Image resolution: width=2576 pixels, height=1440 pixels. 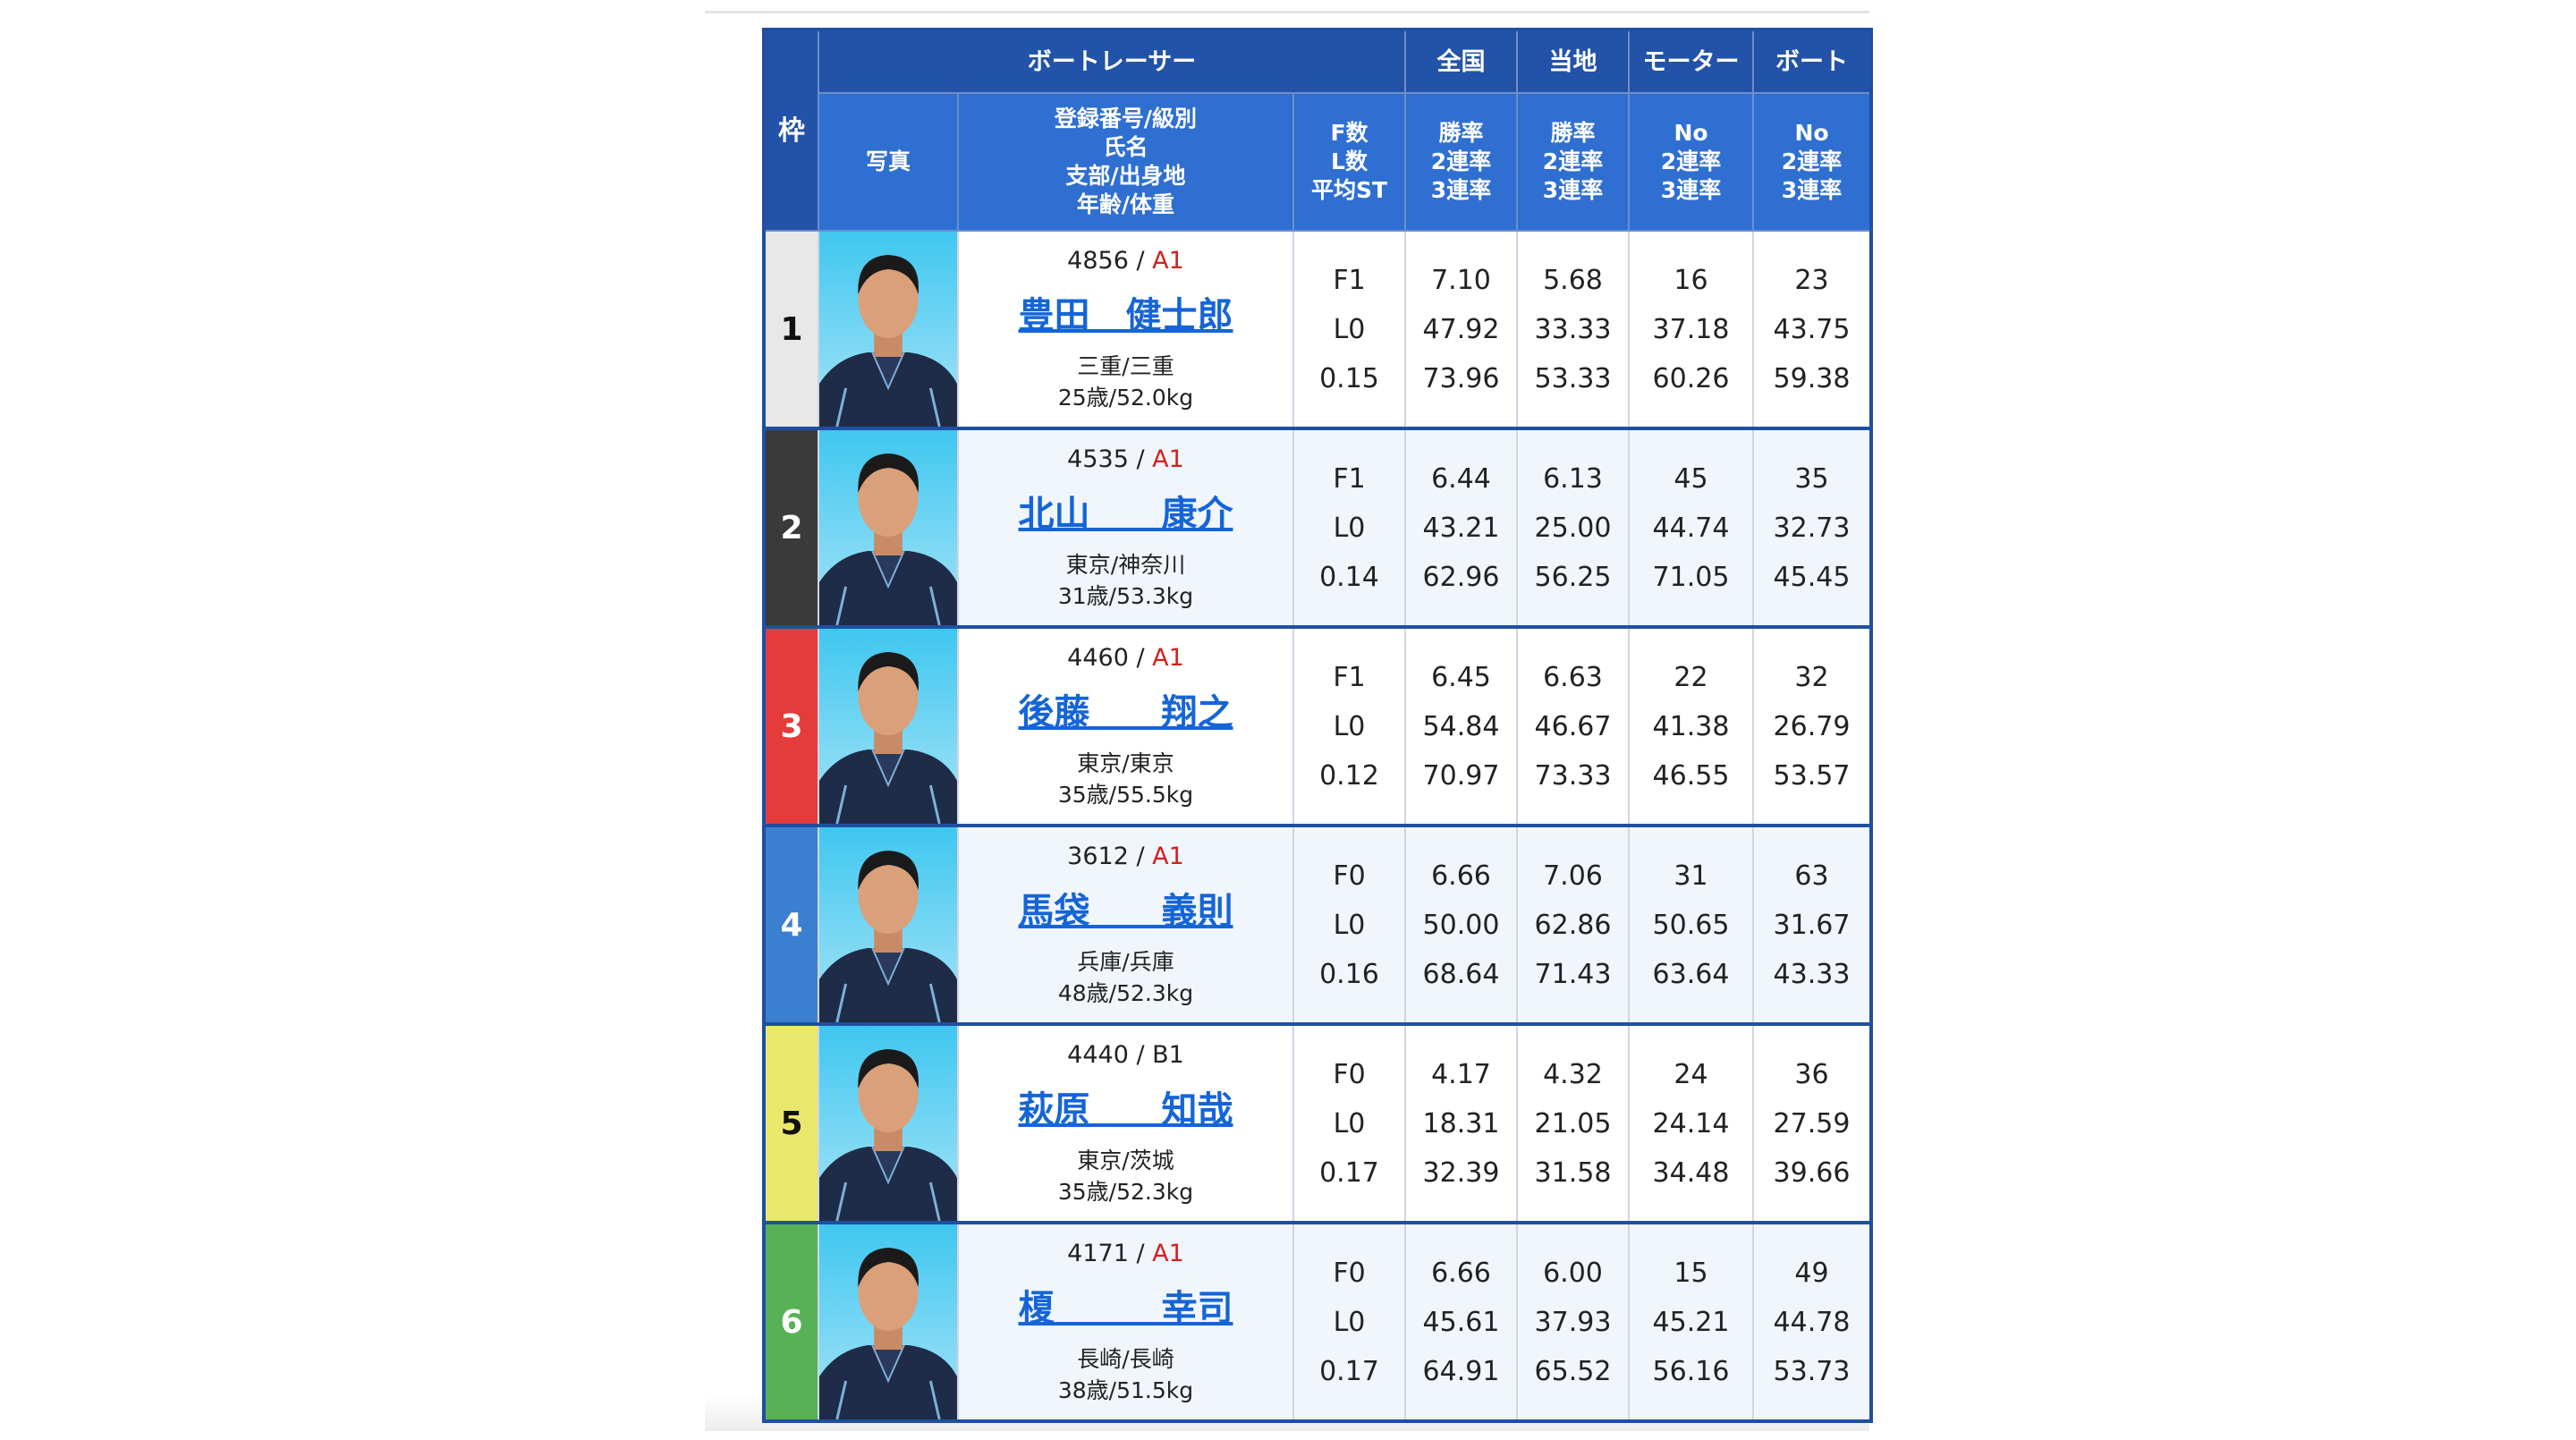 I want to click on local-stats: 6.63 46.67 73.33, so click(x=1573, y=727).